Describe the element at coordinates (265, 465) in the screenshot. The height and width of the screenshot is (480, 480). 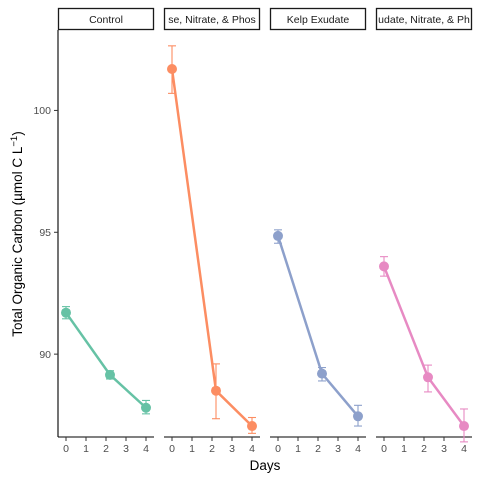
I see `x-axis-title: Days` at that location.